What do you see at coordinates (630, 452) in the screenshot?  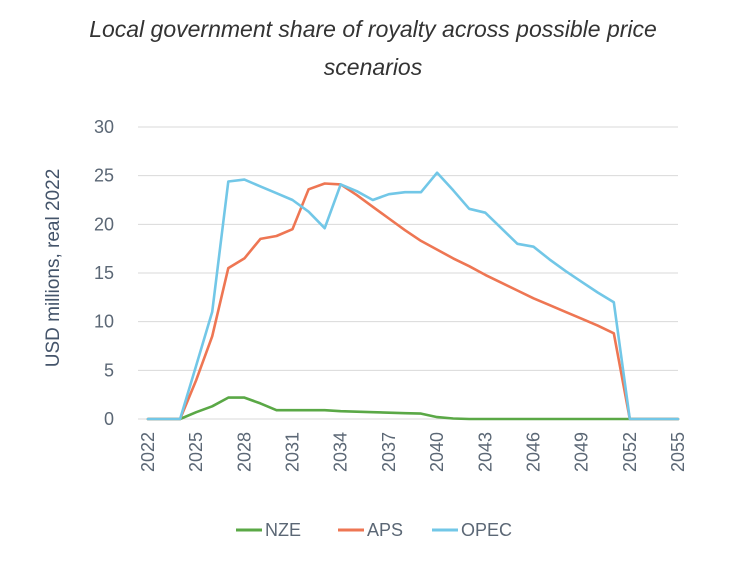 I see `x-tick-label: 2052` at bounding box center [630, 452].